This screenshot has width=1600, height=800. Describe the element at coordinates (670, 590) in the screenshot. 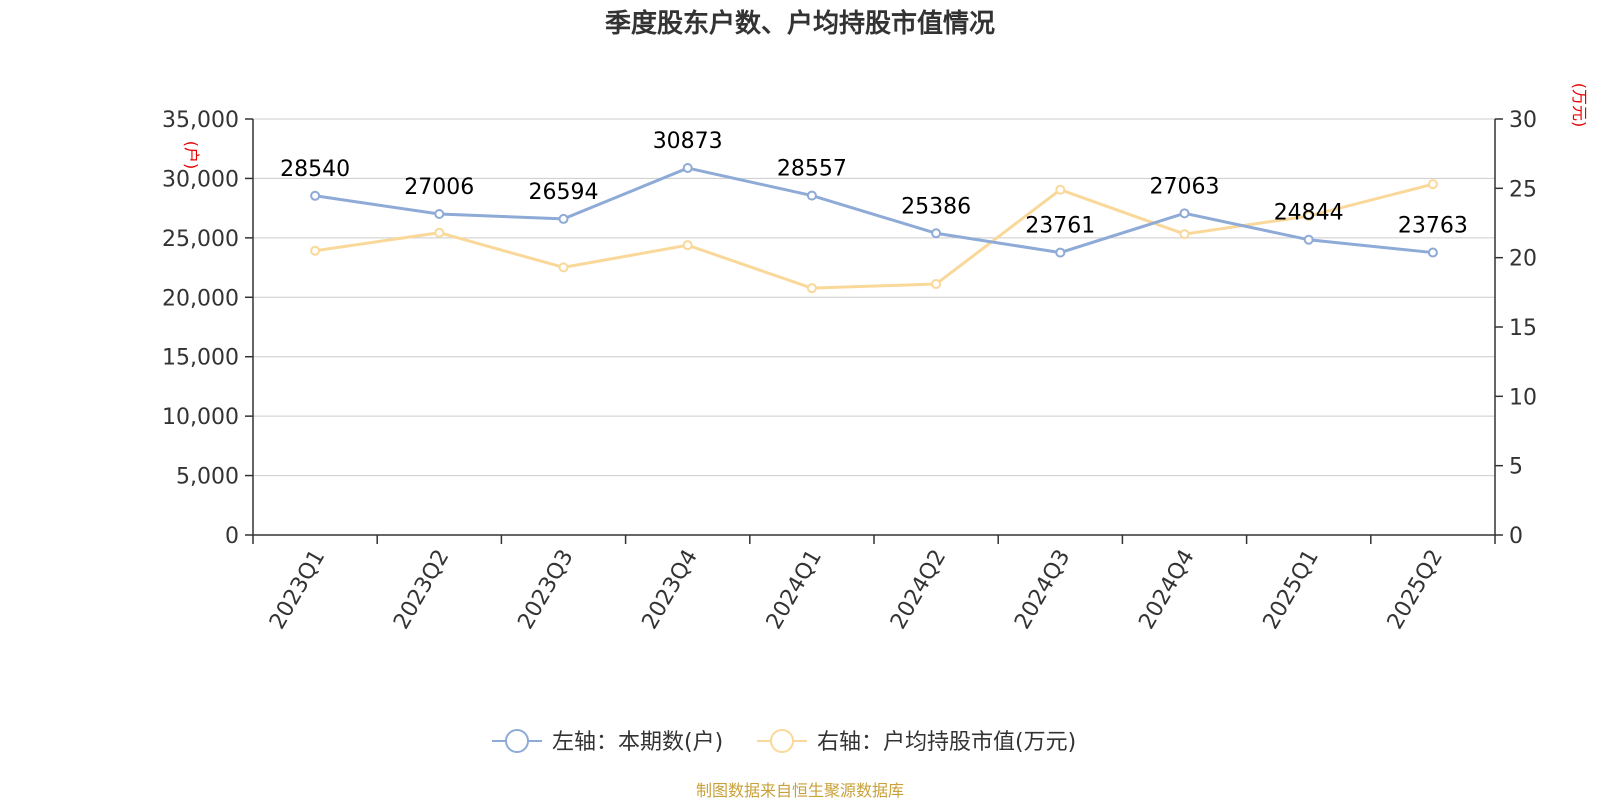

I see `x-axis-tick-label: 2023Q4` at that location.